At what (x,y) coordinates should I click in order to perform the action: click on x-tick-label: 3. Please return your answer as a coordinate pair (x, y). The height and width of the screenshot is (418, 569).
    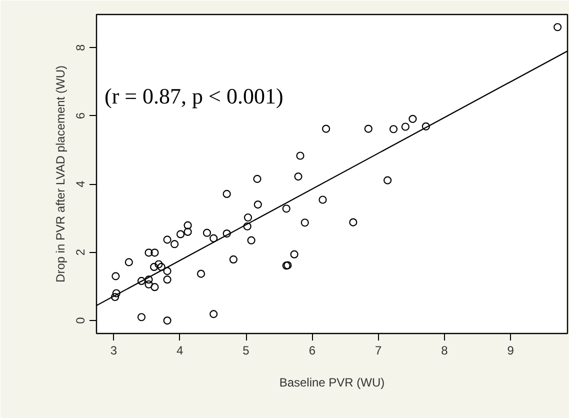
    Looking at the image, I should click on (114, 351).